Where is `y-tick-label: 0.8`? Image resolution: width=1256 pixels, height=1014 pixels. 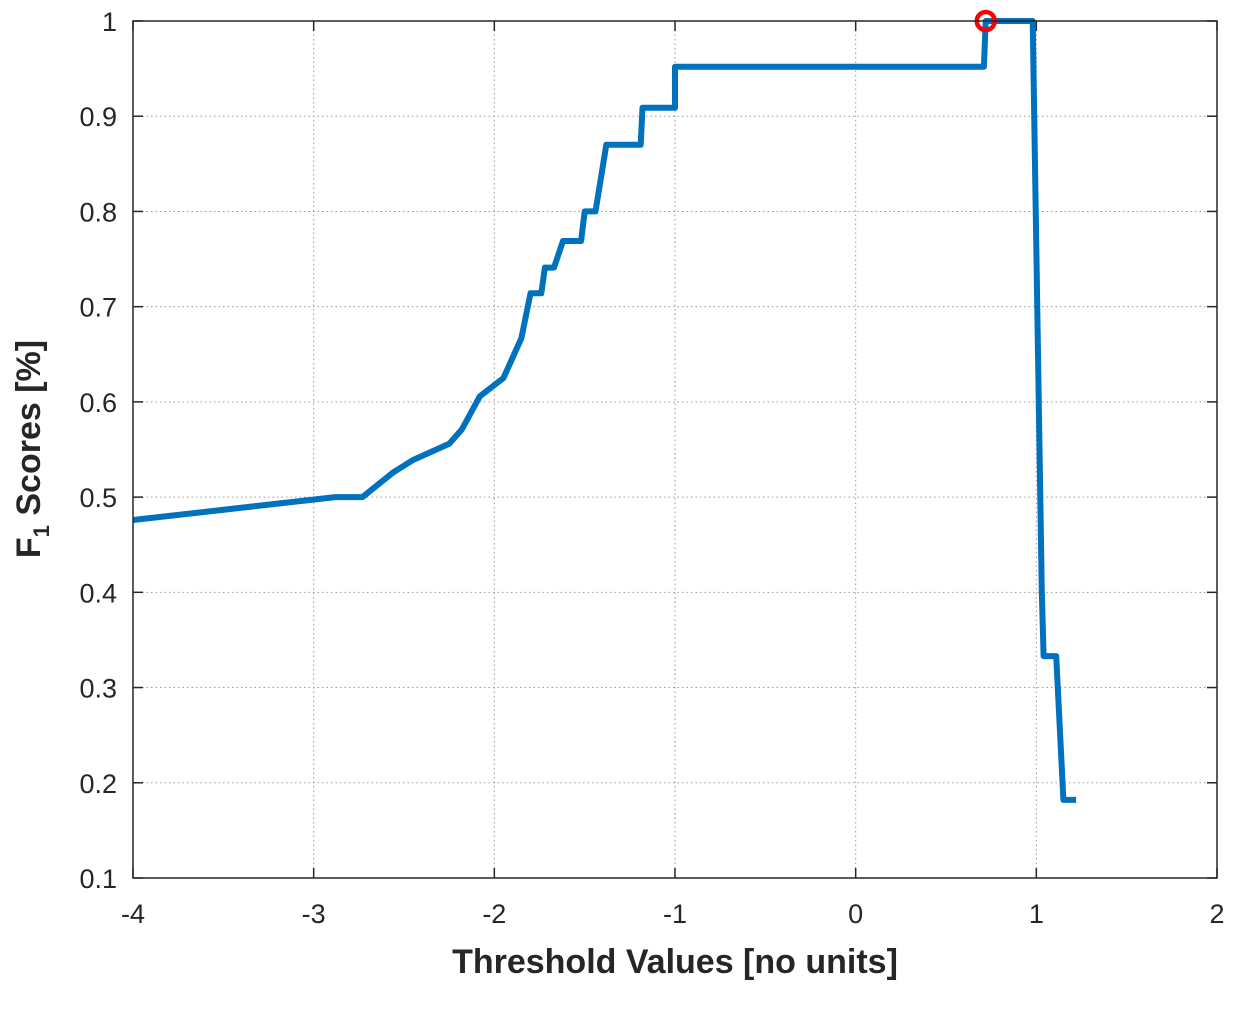 y-tick-label: 0.8 is located at coordinates (98, 212).